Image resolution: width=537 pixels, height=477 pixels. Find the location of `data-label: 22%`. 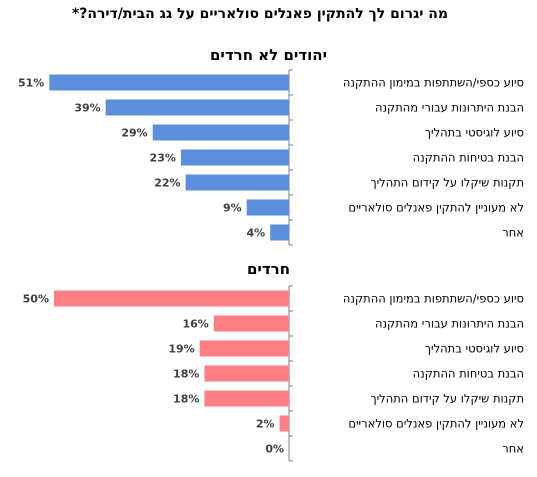

data-label: 22% is located at coordinates (167, 183).